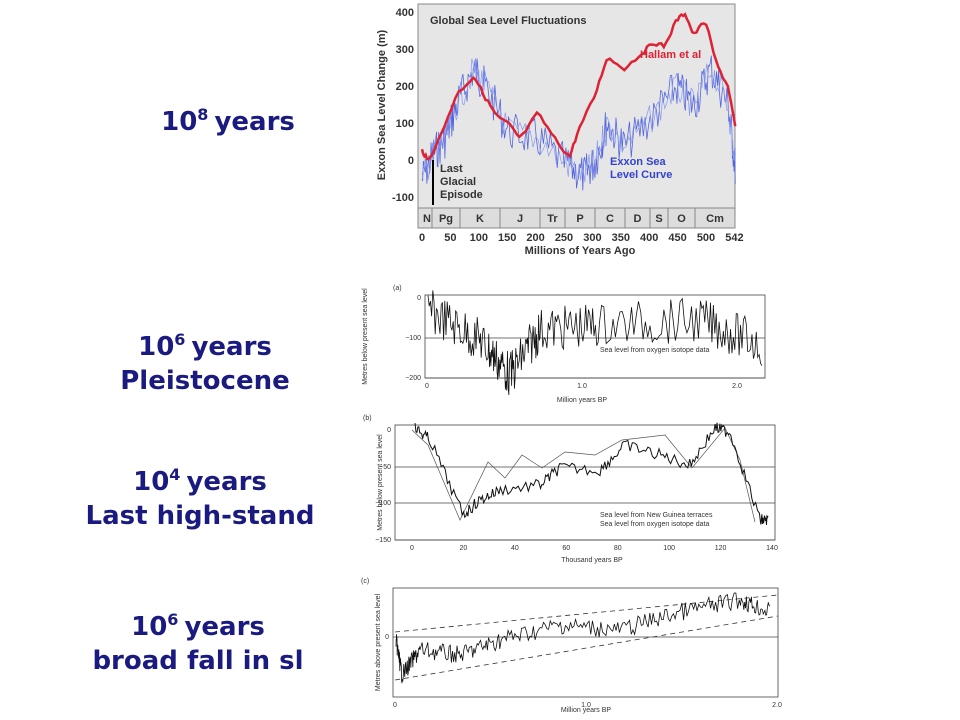  I want to click on fig2-note: Sea level from oxygen isotope data, so click(654, 350).